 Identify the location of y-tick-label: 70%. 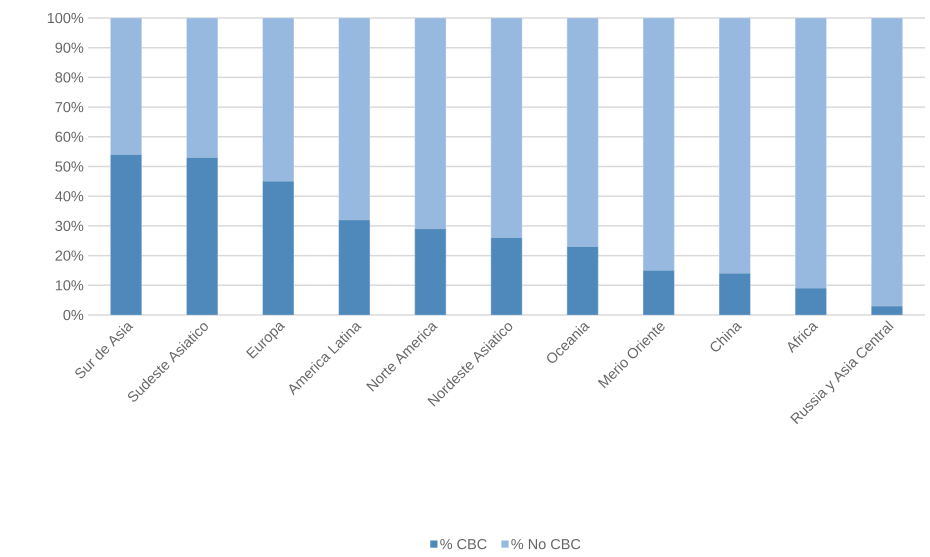
(70, 107).